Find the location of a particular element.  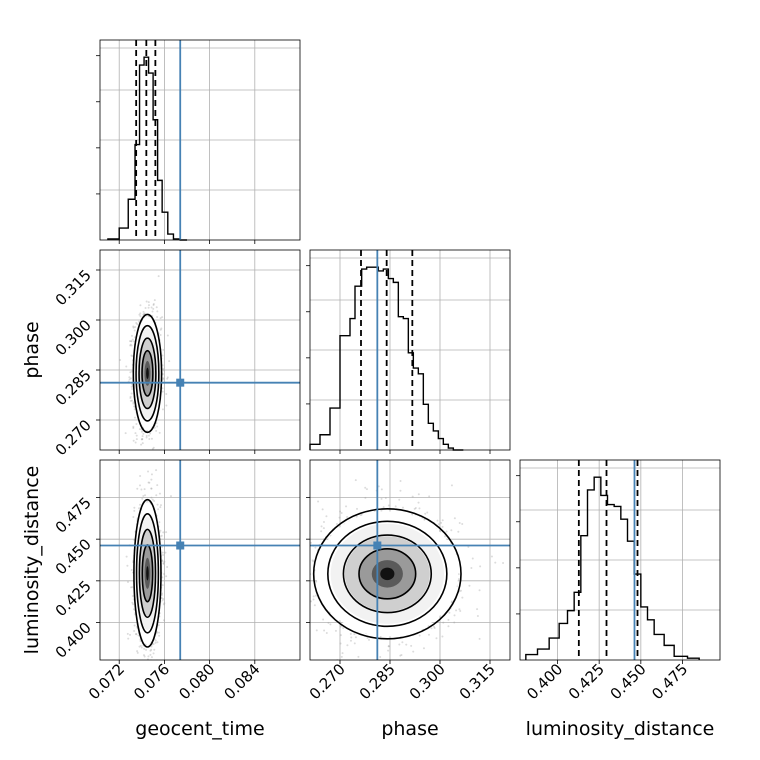

x-axis-label-geocent_time: geocent_time is located at coordinates (199, 729).